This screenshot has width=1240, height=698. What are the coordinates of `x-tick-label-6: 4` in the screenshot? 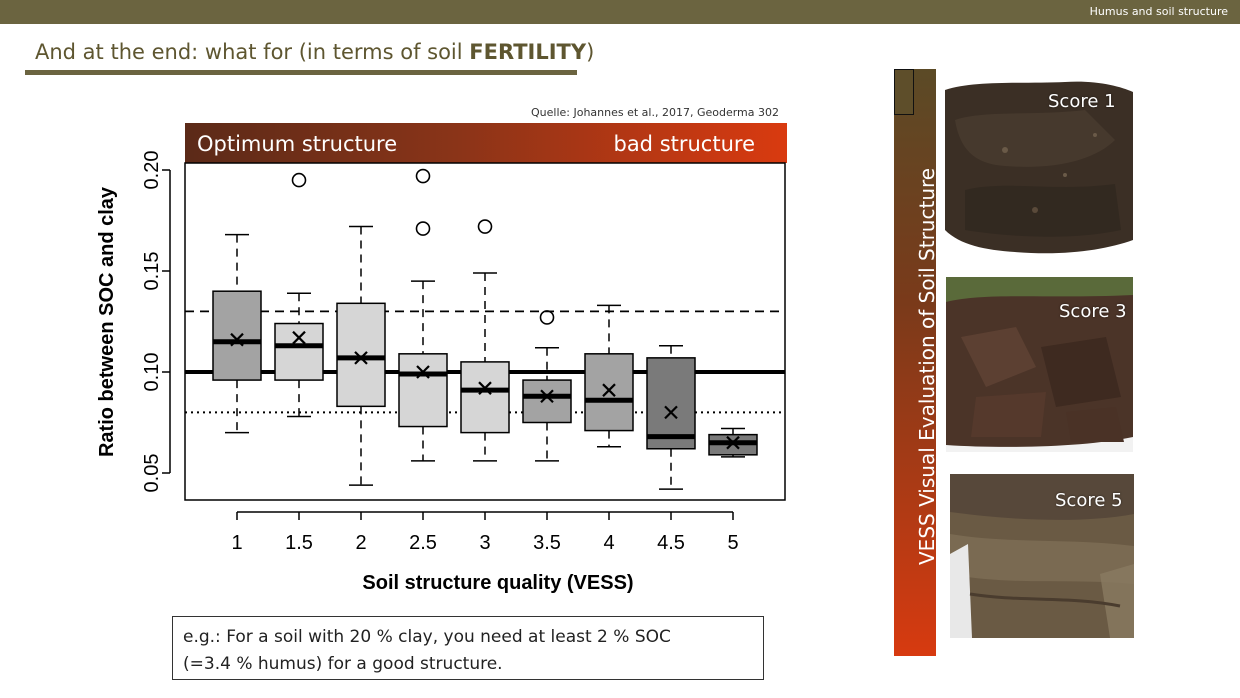 It's located at (608, 543).